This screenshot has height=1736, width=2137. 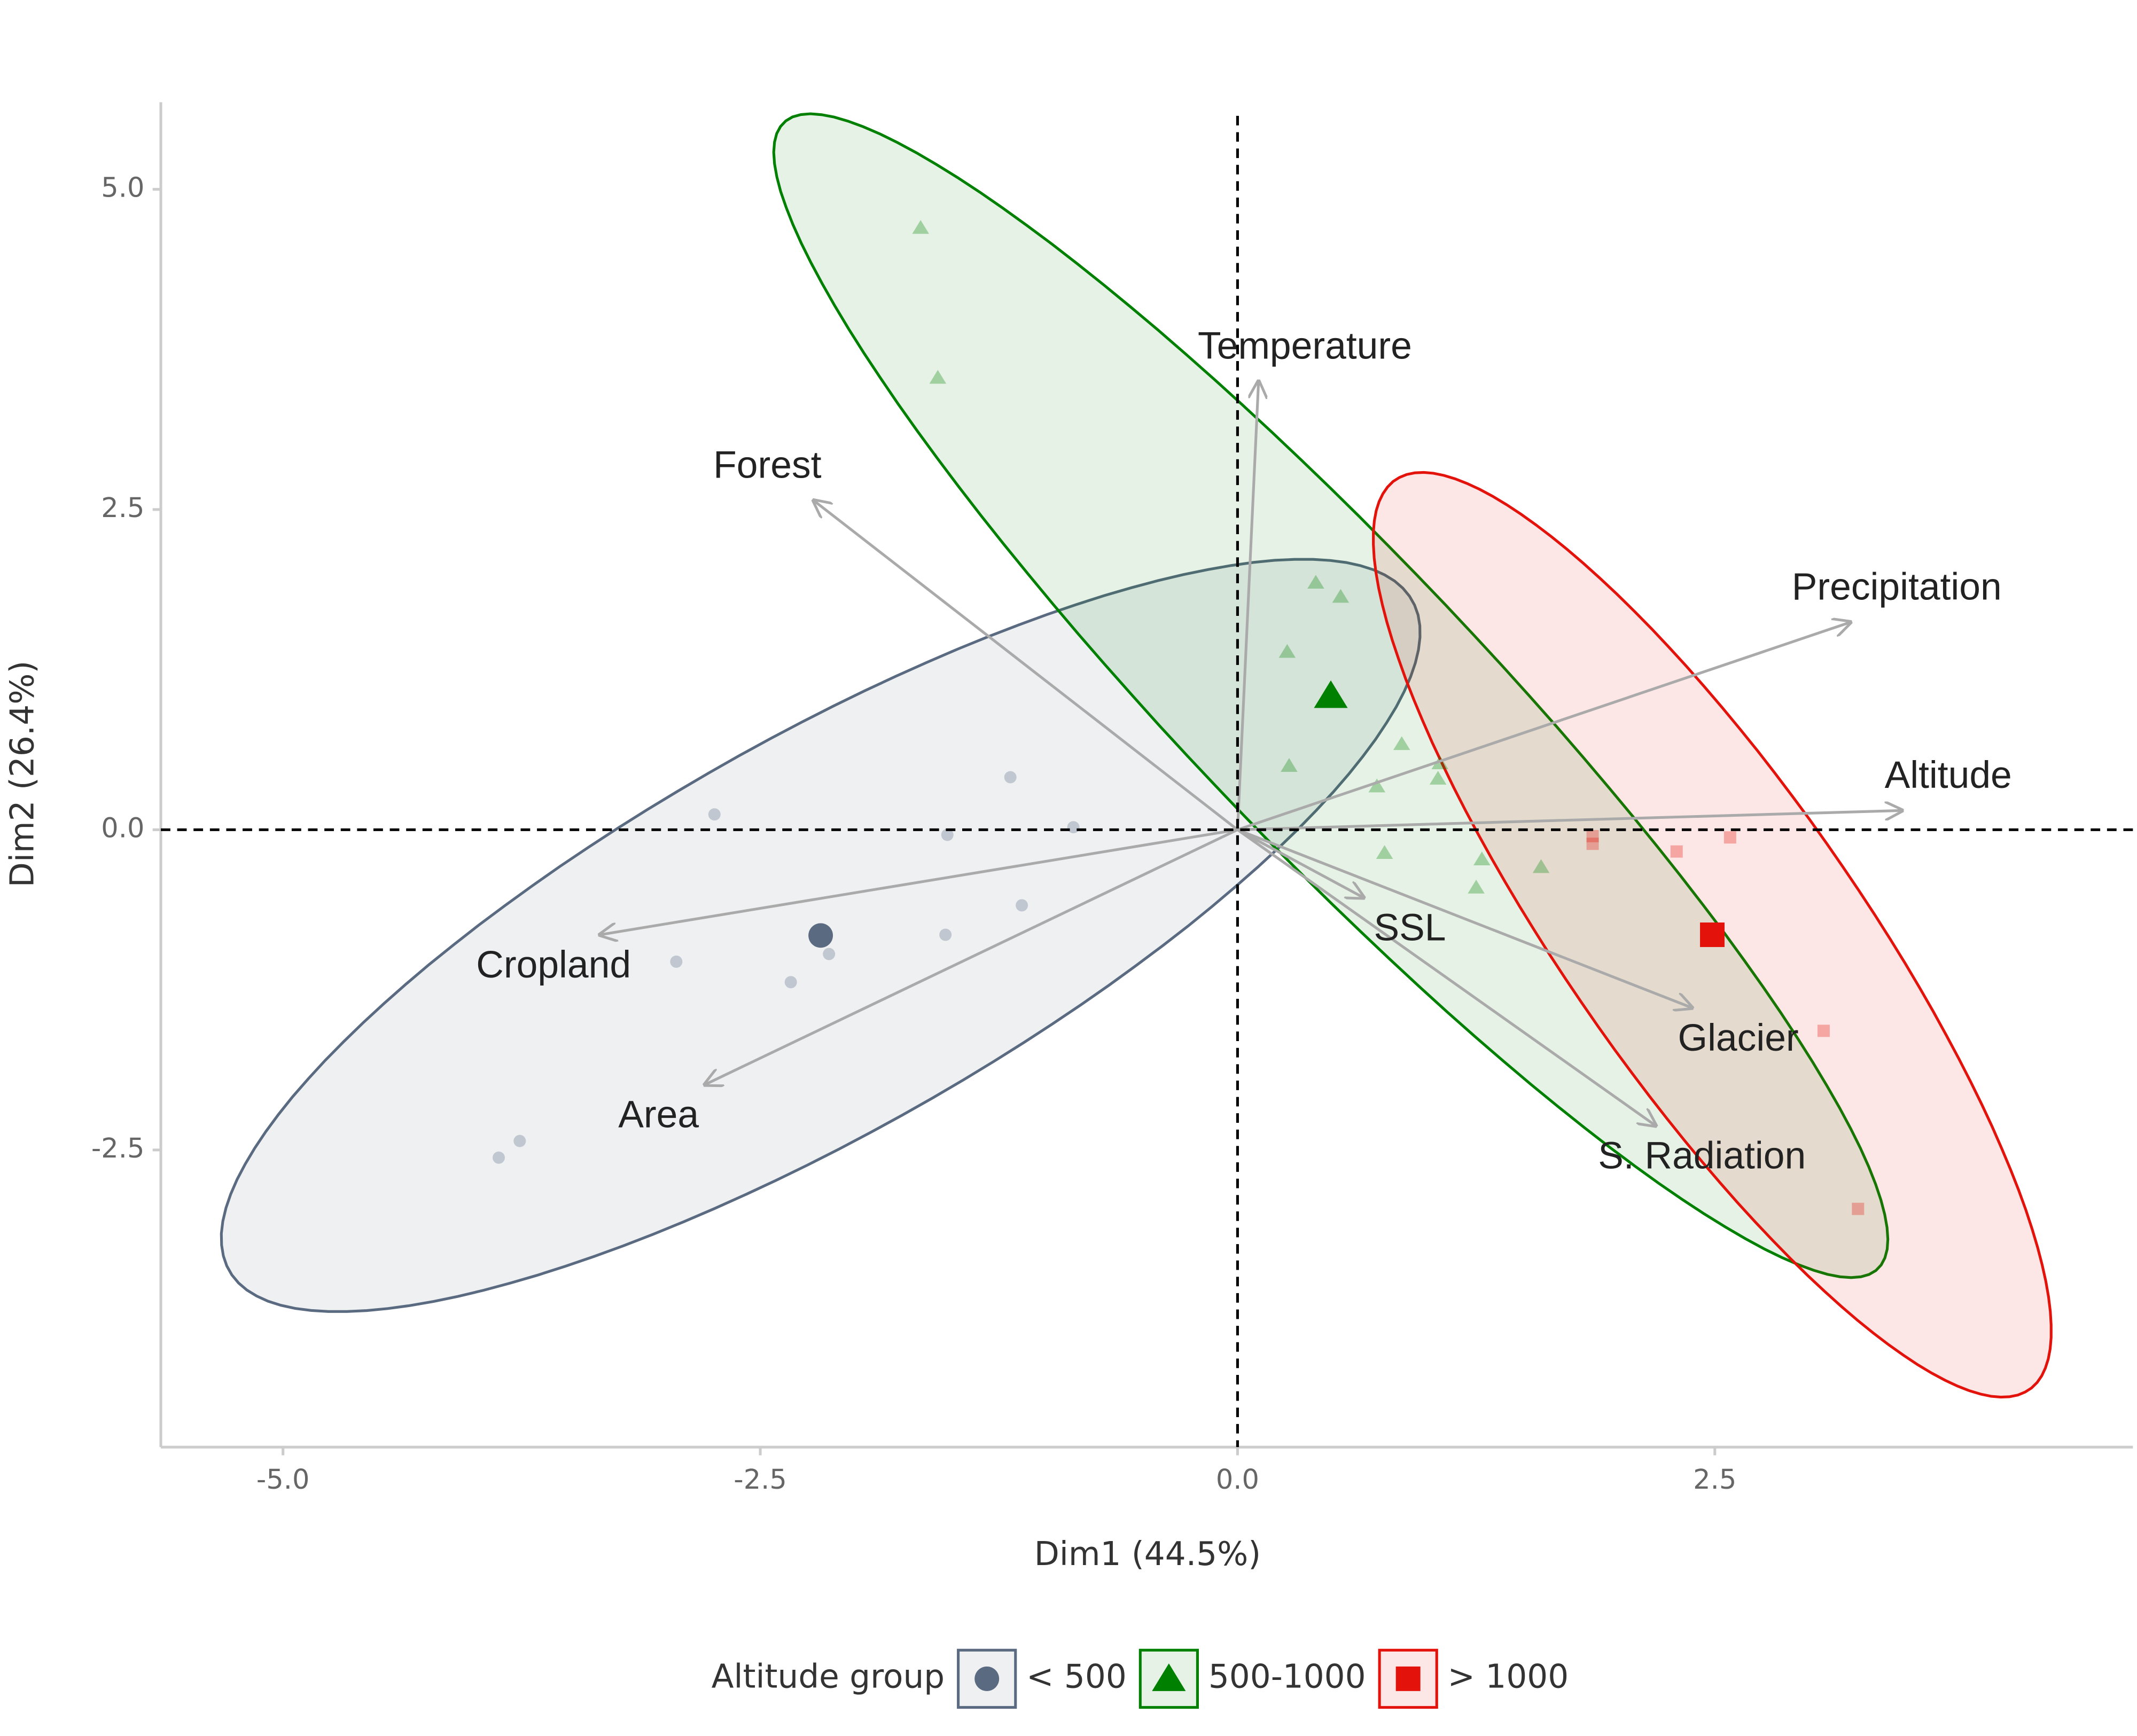 What do you see at coordinates (760, 1480) in the screenshot?
I see `x-tick-label: -2.5` at bounding box center [760, 1480].